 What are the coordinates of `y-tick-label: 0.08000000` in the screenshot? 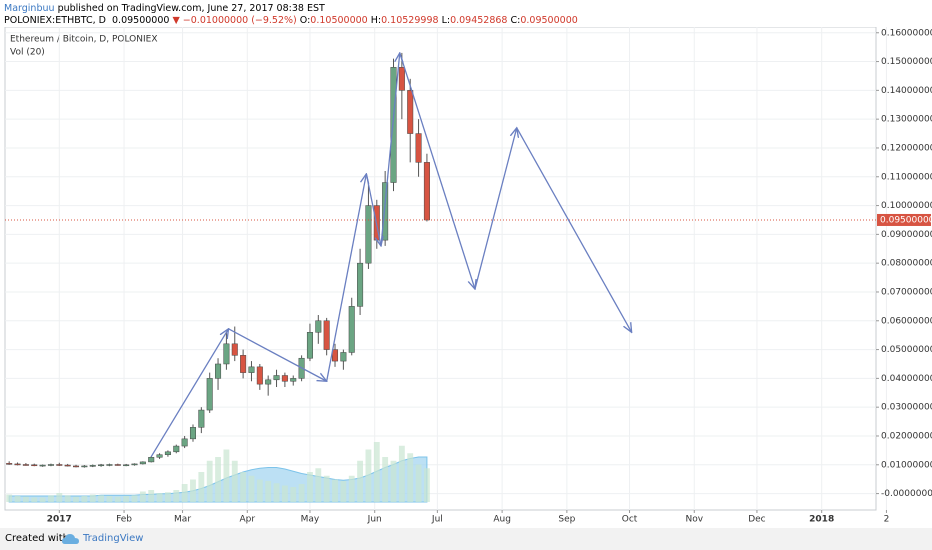 It's located at (906, 264).